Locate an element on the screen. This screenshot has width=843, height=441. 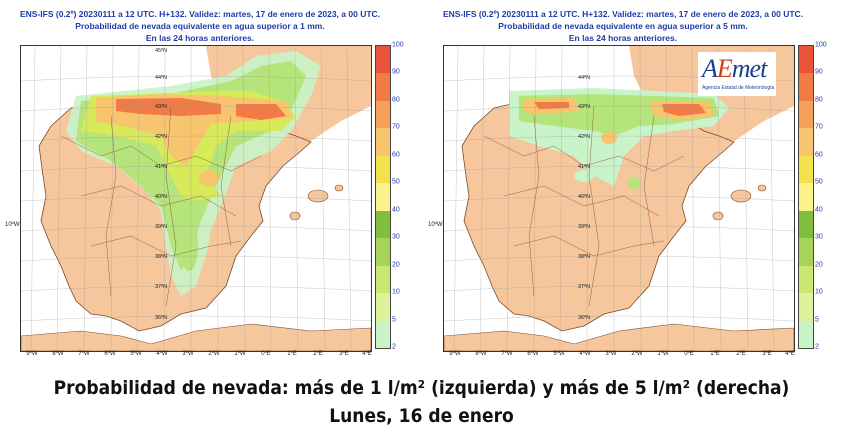
aemet-logo: AEmet Agencia Estatal de Meteorología is located at coordinates (737, 74).